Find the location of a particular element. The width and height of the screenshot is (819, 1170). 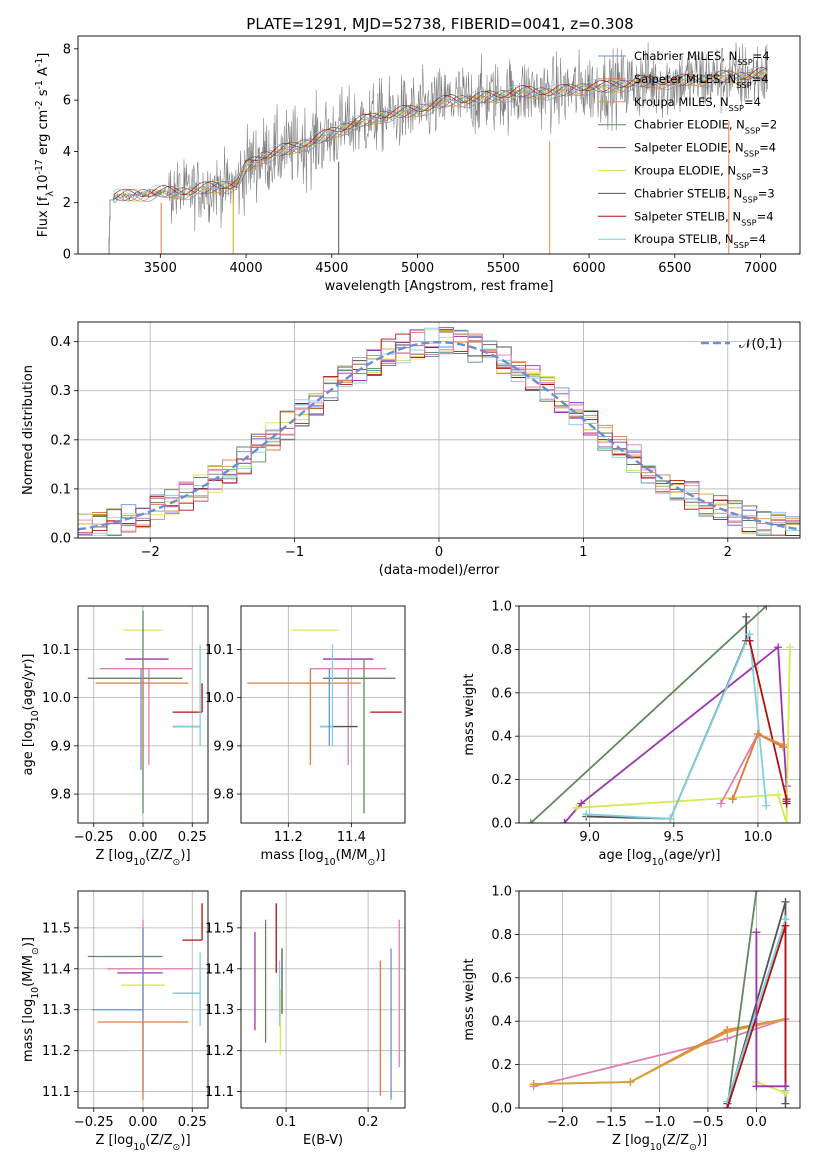

mass_weight_vs_age-xtick-label: 9.0 is located at coordinates (589, 837).